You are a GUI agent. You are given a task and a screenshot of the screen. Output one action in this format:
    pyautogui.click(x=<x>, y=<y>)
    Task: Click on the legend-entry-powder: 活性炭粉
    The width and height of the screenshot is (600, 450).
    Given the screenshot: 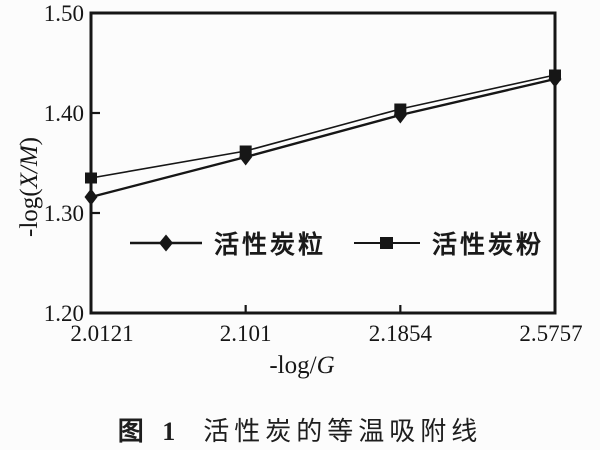 What is the action you would take?
    pyautogui.click(x=448, y=243)
    